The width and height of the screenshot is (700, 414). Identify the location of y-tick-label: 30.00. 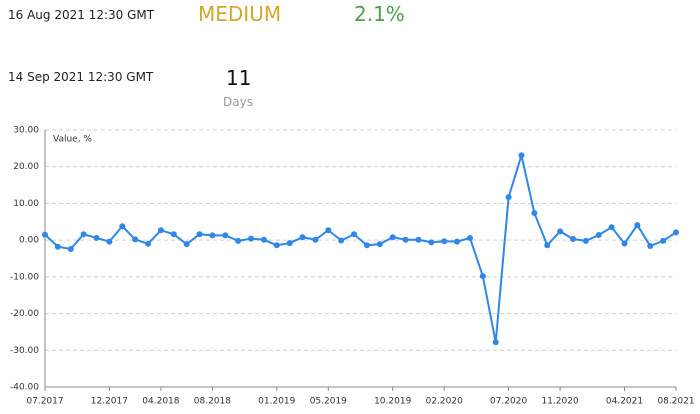
(26, 131).